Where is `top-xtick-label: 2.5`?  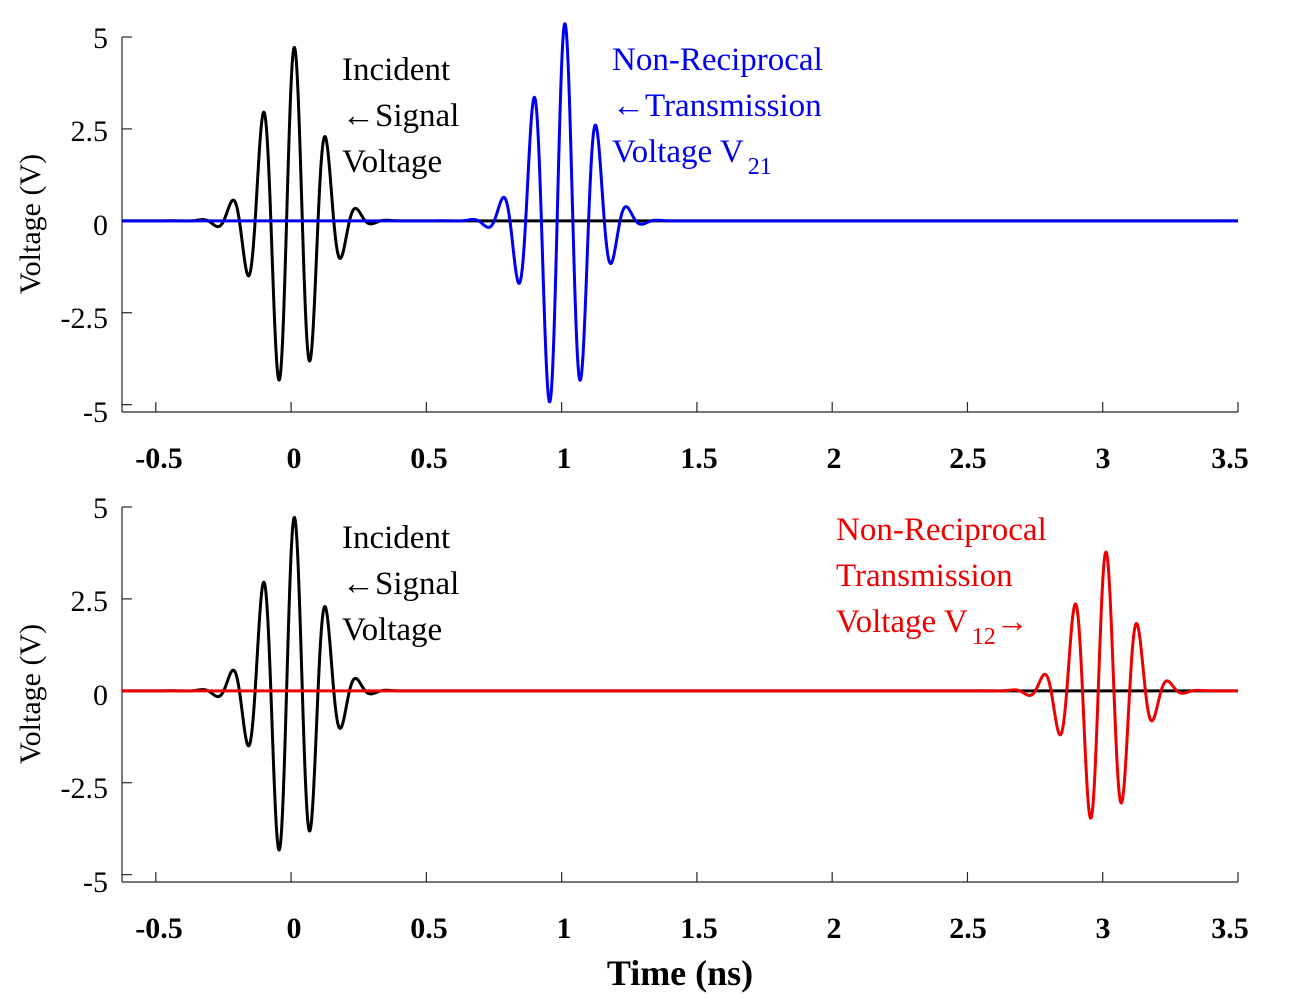
top-xtick-label: 2.5 is located at coordinates (968, 458).